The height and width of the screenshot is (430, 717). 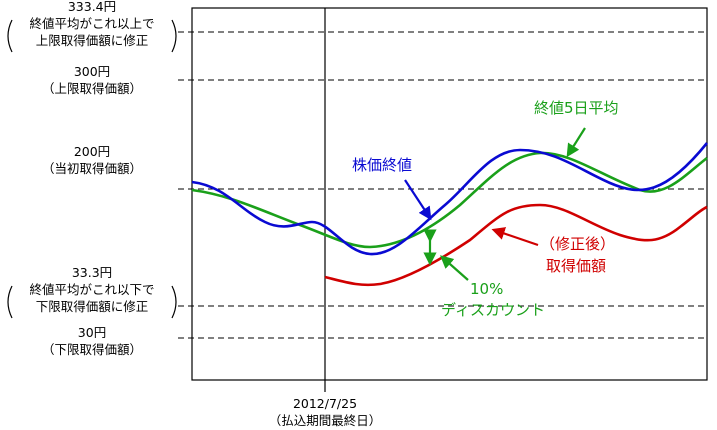 I want to click on date-label: 2012/7/25, so click(x=325, y=403).